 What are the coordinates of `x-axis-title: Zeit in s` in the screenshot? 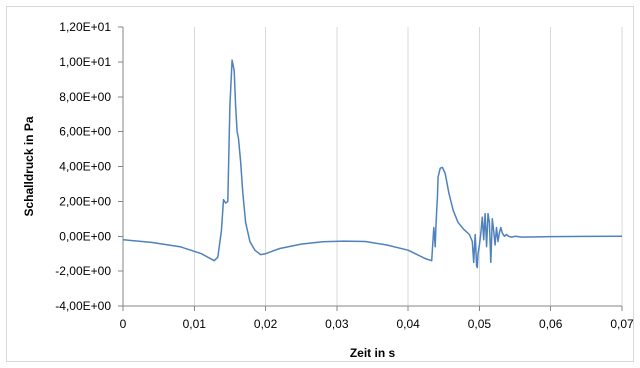 It's located at (373, 353).